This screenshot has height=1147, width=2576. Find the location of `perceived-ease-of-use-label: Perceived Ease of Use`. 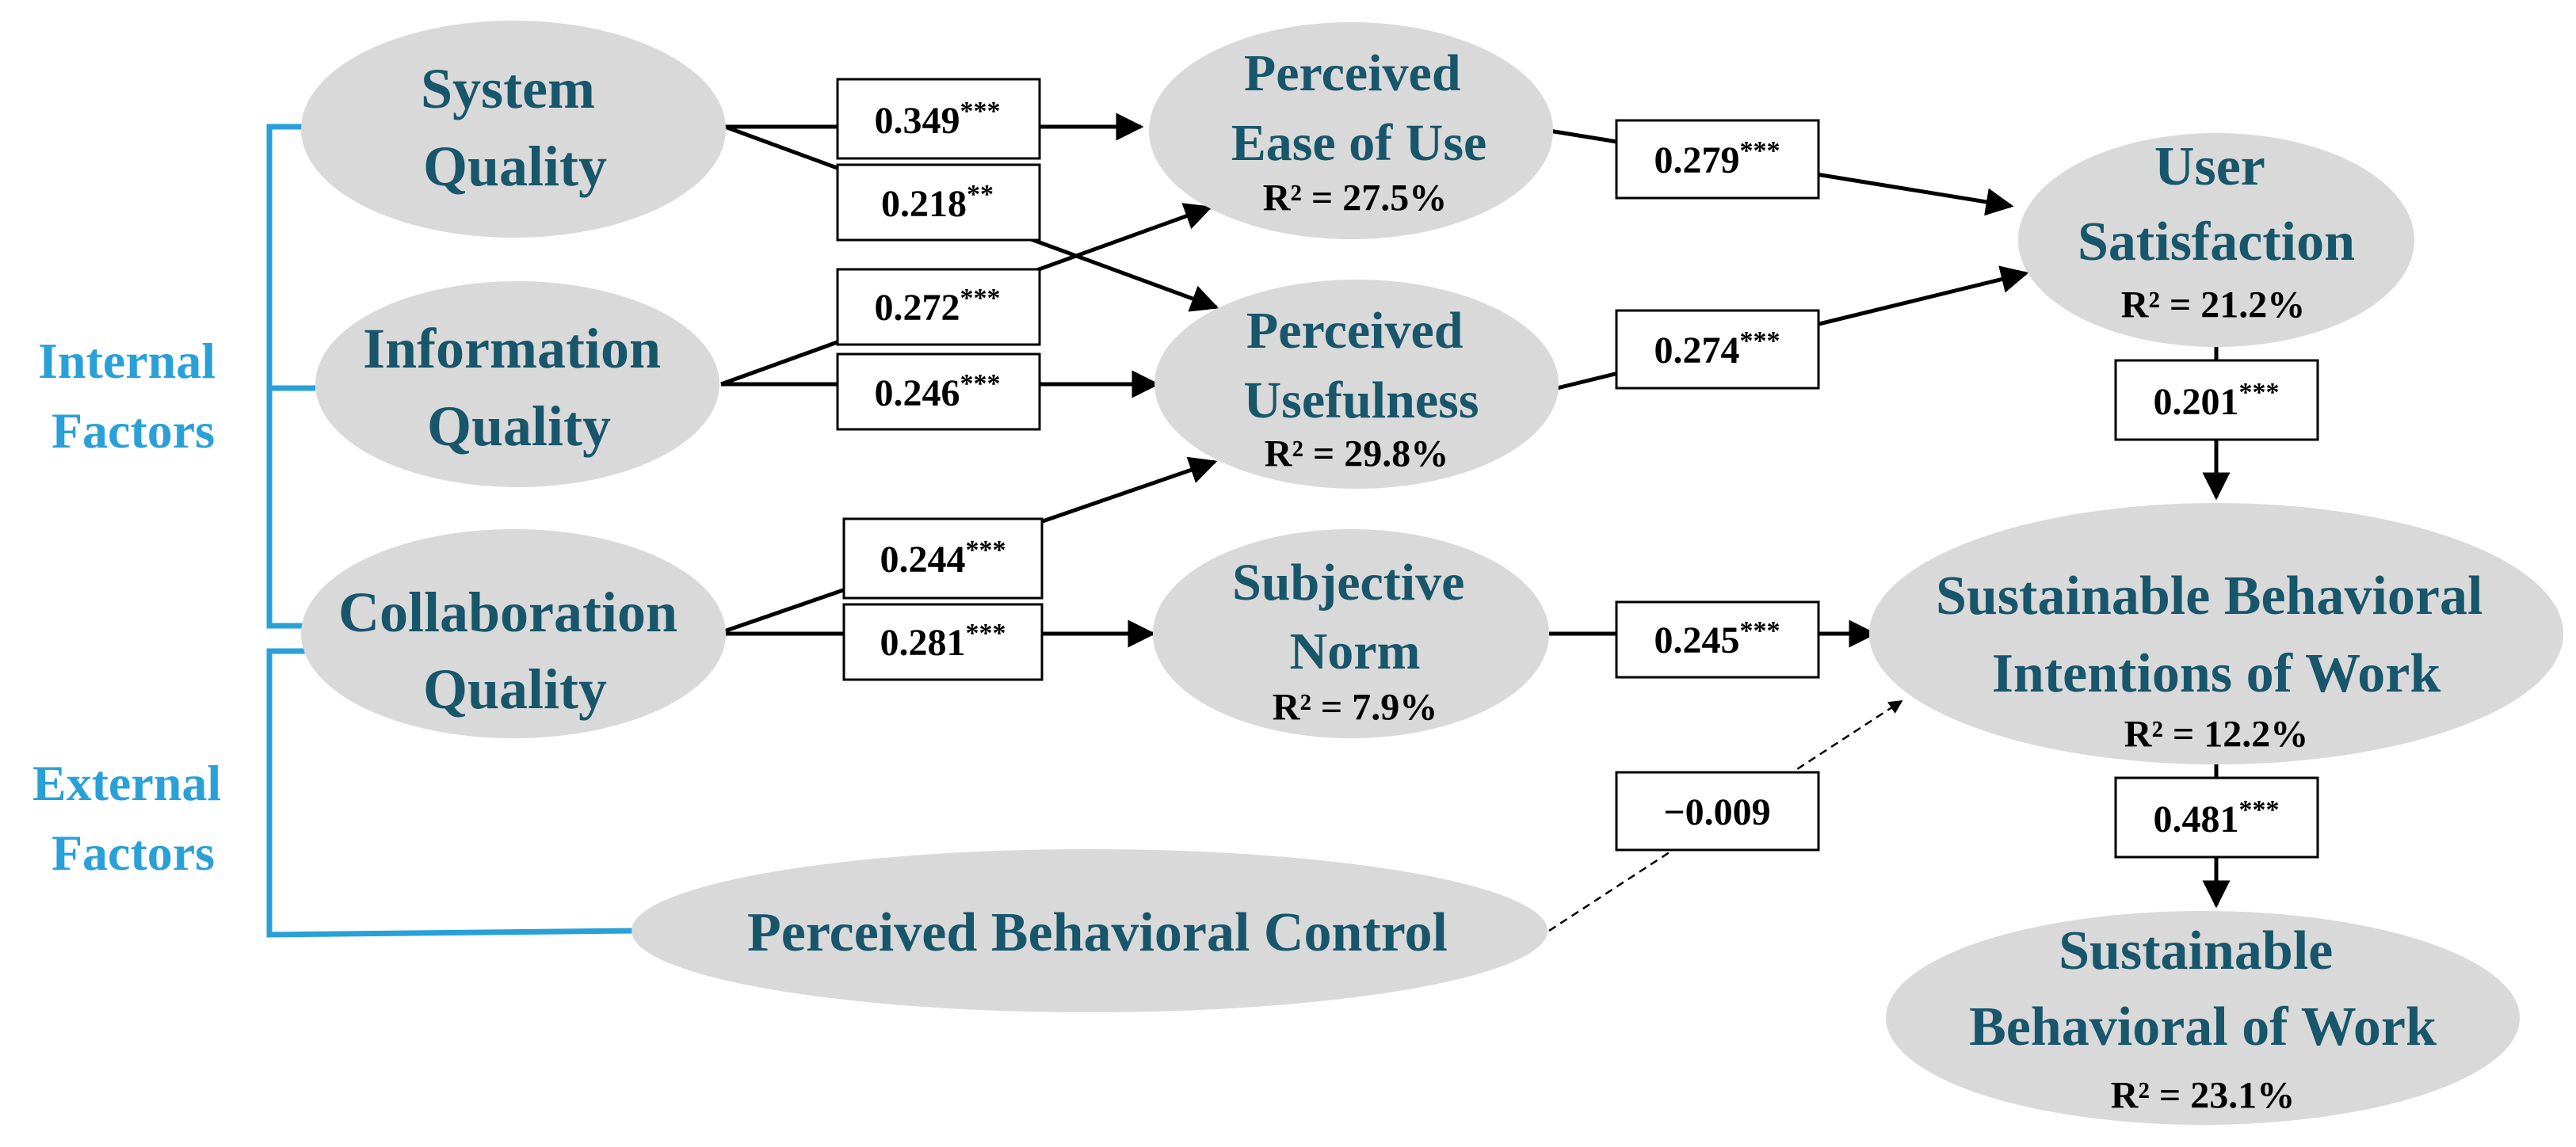

perceived-ease-of-use-label: Perceived Ease of Use is located at coordinates (1359, 108).